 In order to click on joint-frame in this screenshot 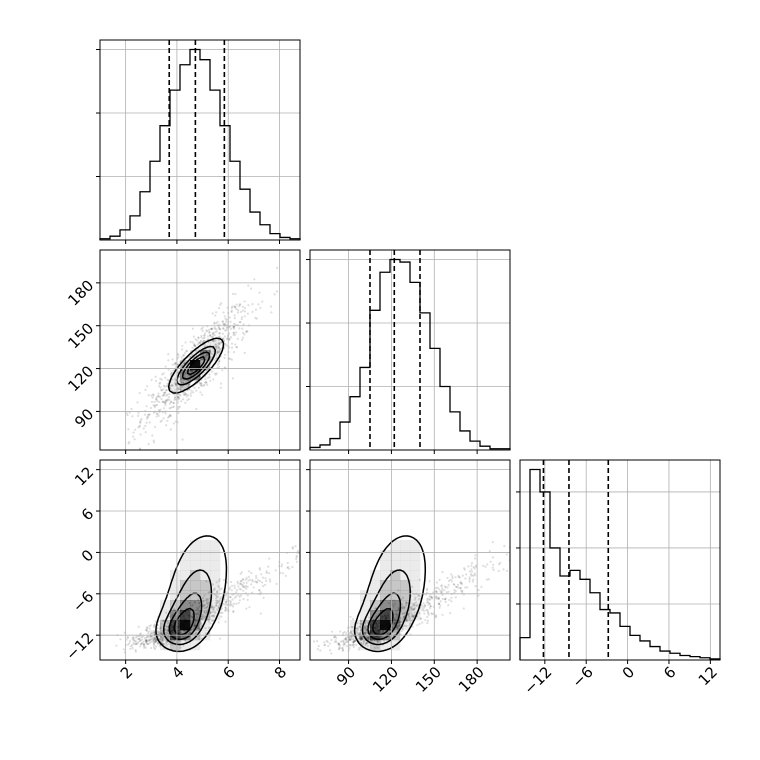, I will do `click(200, 560)`.